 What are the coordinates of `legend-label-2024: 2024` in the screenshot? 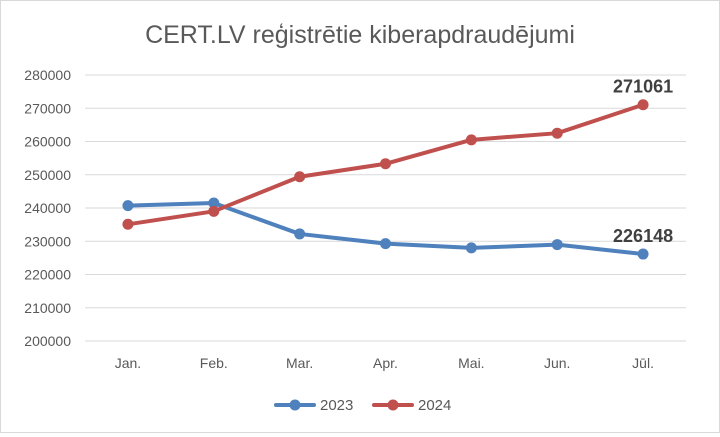 It's located at (434, 405).